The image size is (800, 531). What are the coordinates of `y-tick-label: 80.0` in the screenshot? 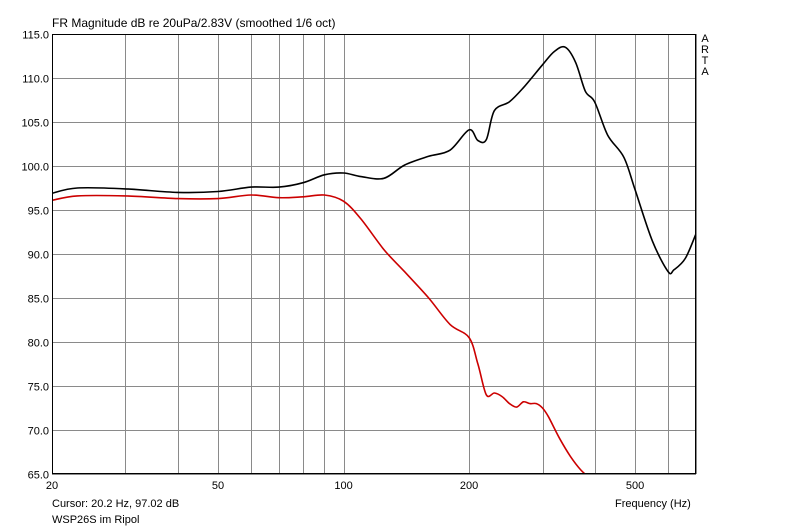 It's located at (38, 344).